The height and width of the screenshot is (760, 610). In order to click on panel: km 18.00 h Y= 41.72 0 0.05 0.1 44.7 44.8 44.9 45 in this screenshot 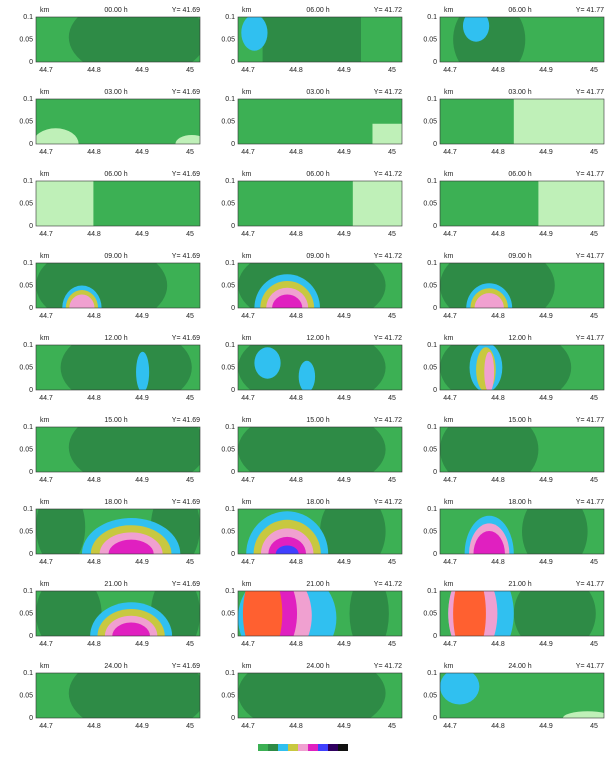, I will do `click(312, 532)`.